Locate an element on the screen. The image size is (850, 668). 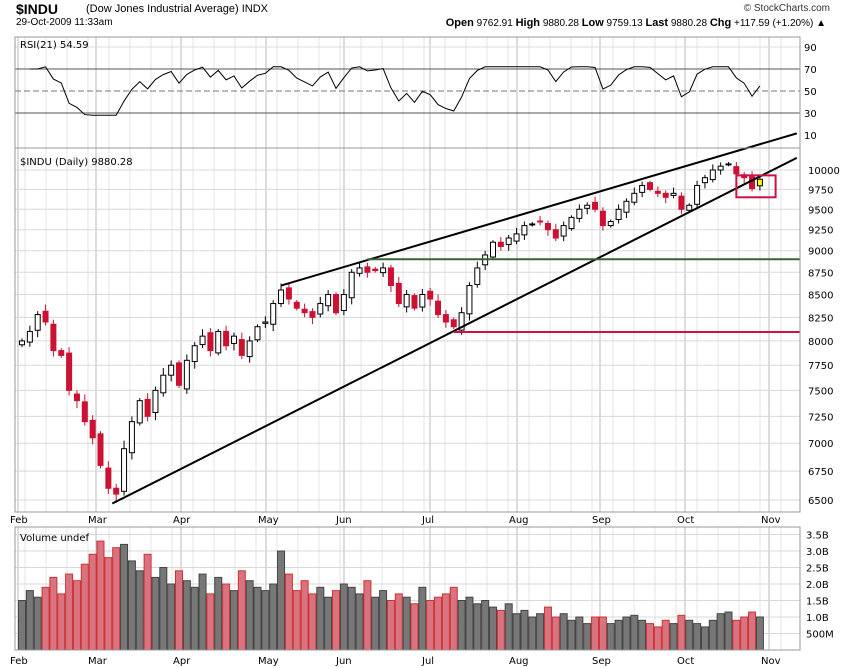
price-tick-label: 7250 is located at coordinates (820, 417).